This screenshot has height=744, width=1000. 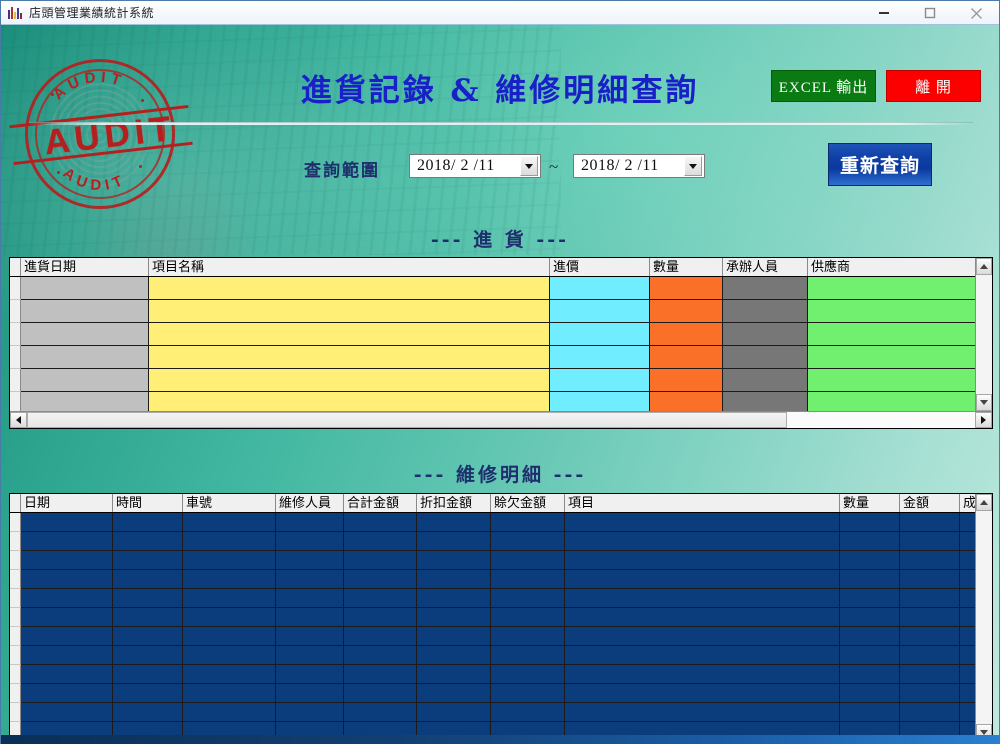 I want to click on column-header-10: 成, so click(x=967, y=503).